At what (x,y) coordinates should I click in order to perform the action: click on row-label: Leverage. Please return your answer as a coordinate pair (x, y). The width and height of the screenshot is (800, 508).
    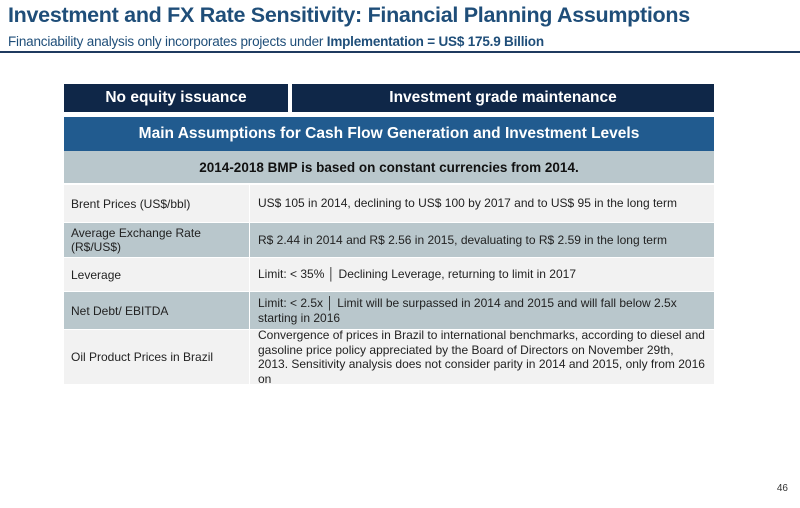
    Looking at the image, I should click on (157, 274).